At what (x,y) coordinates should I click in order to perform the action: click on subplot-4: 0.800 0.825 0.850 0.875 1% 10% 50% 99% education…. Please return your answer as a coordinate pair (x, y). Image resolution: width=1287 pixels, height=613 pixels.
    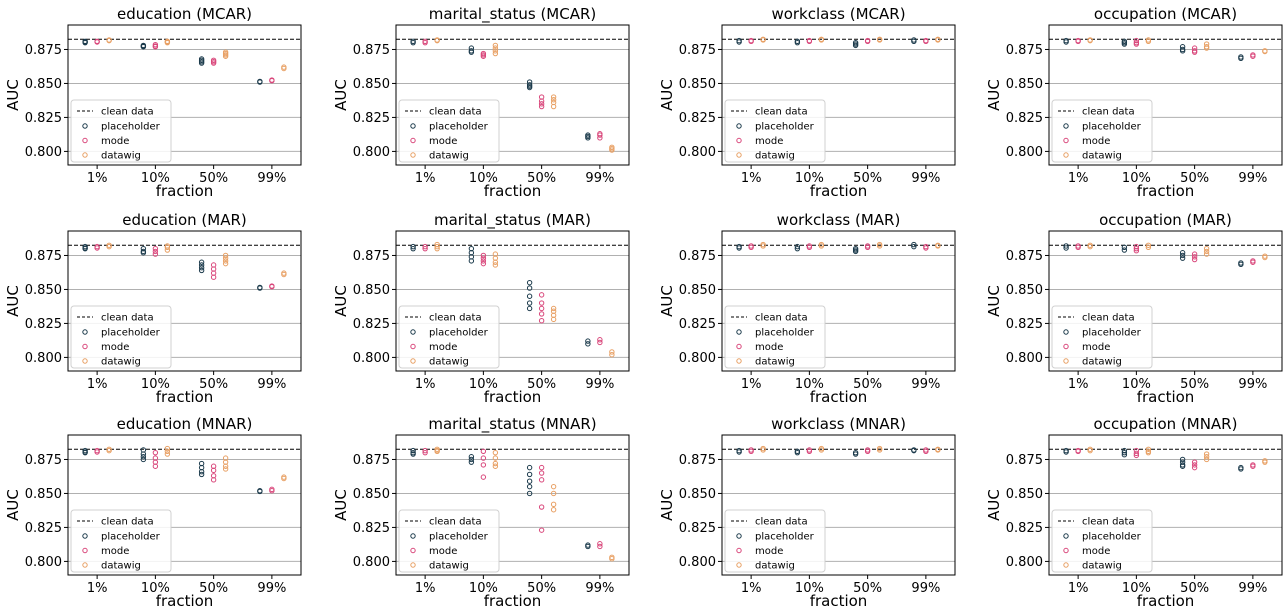
    Looking at the image, I should click on (153, 308).